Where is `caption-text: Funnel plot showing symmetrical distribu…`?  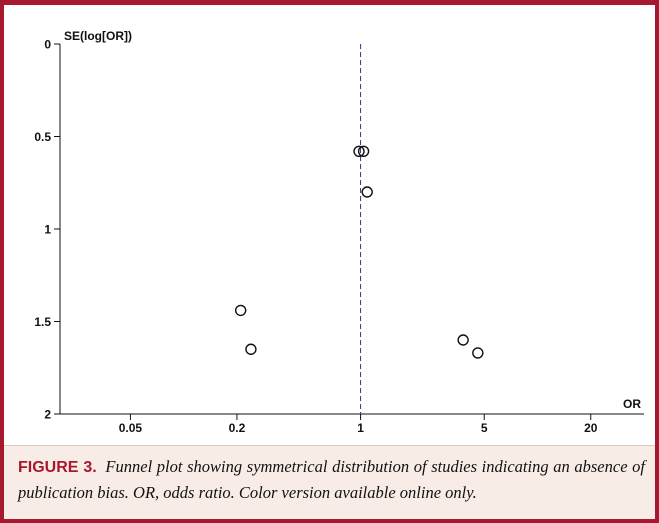
caption-text: Funnel plot showing symmetrical distribu… is located at coordinates (332, 479).